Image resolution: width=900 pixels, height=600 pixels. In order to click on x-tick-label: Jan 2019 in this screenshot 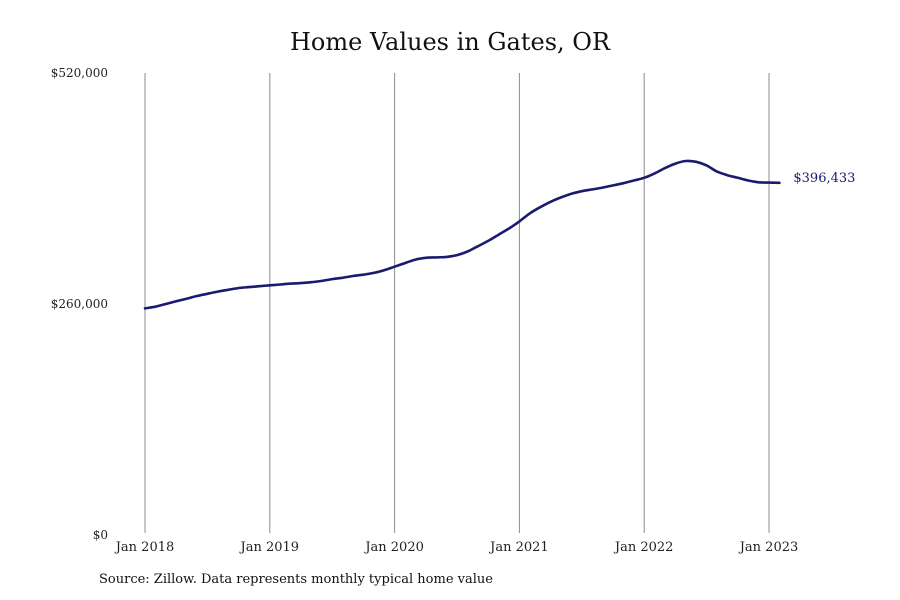, I will do `click(269, 547)`.